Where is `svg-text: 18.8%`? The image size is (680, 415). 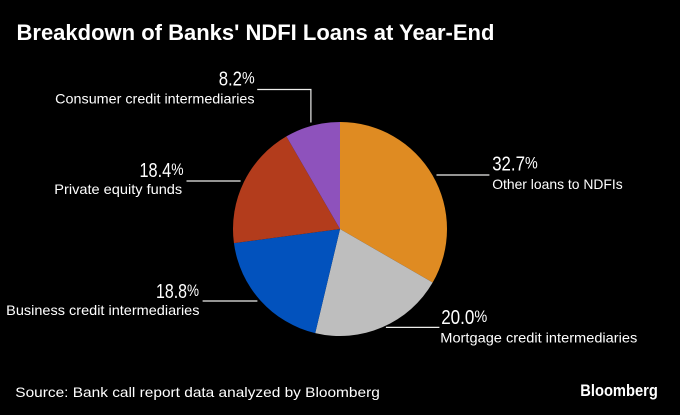 svg-text: 18.8% is located at coordinates (177, 292).